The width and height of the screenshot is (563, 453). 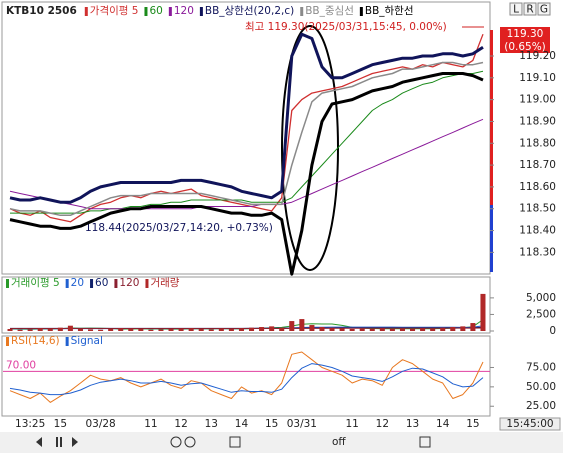 What do you see at coordinates (57, 442) in the screenshot?
I see `btn-pause` at bounding box center [57, 442].